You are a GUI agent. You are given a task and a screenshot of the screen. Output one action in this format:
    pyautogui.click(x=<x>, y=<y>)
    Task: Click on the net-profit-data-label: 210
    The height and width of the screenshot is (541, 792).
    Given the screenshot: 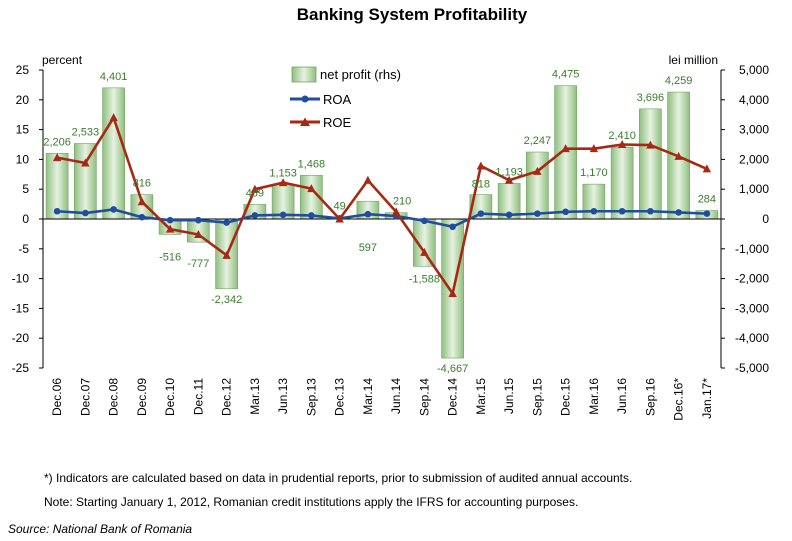 What is the action you would take?
    pyautogui.click(x=402, y=202)
    